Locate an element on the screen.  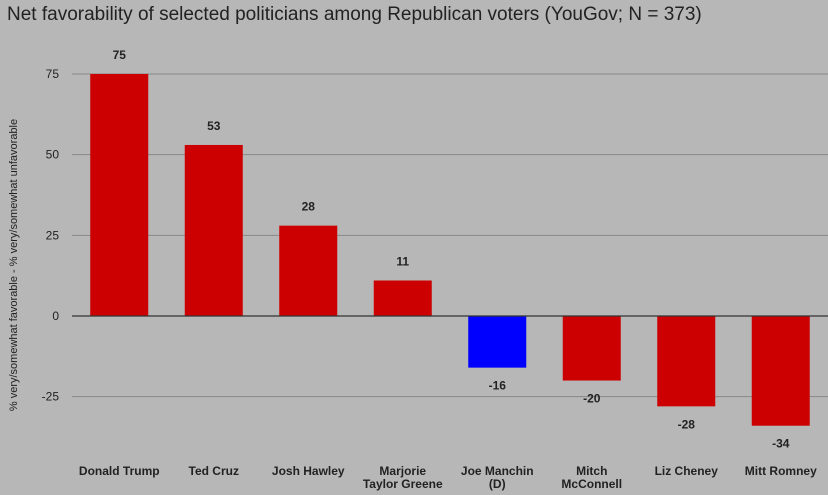
x-tick-label: Josh Hawley is located at coordinates (308, 471).